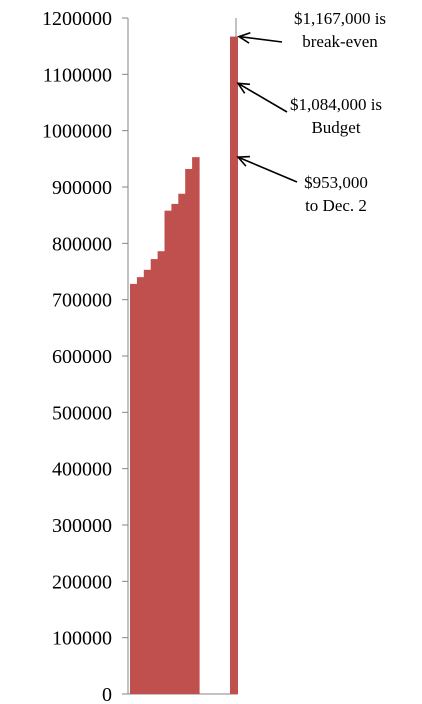 Image resolution: width=422 pixels, height=704 pixels. What do you see at coordinates (82, 639) in the screenshot?
I see `y-tick-label: 100000` at bounding box center [82, 639].